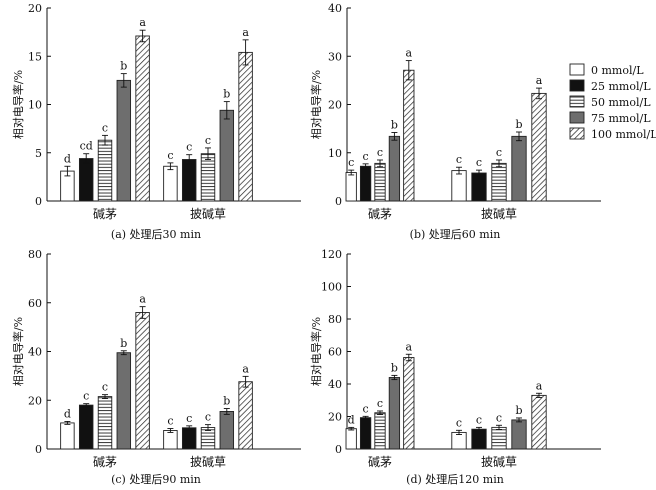 The image size is (656, 490). What do you see at coordinates (335, 56) in the screenshot?
I see `y-tick-label: 30` at bounding box center [335, 56].